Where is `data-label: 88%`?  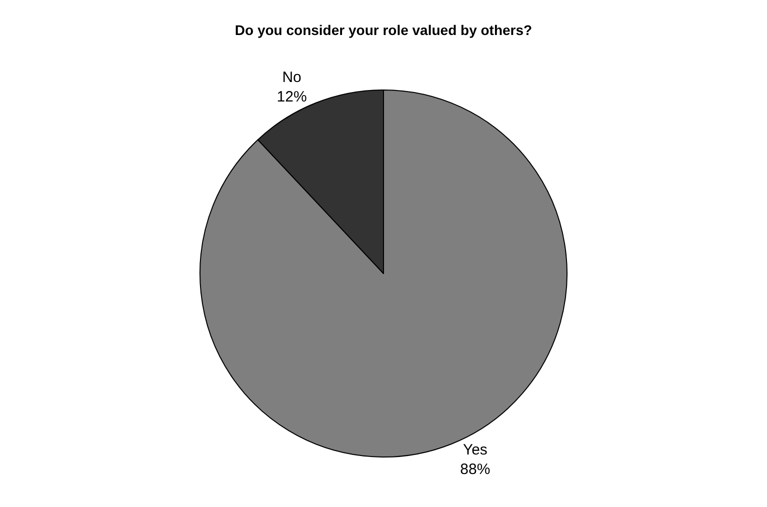 data-label: 88% is located at coordinates (475, 469).